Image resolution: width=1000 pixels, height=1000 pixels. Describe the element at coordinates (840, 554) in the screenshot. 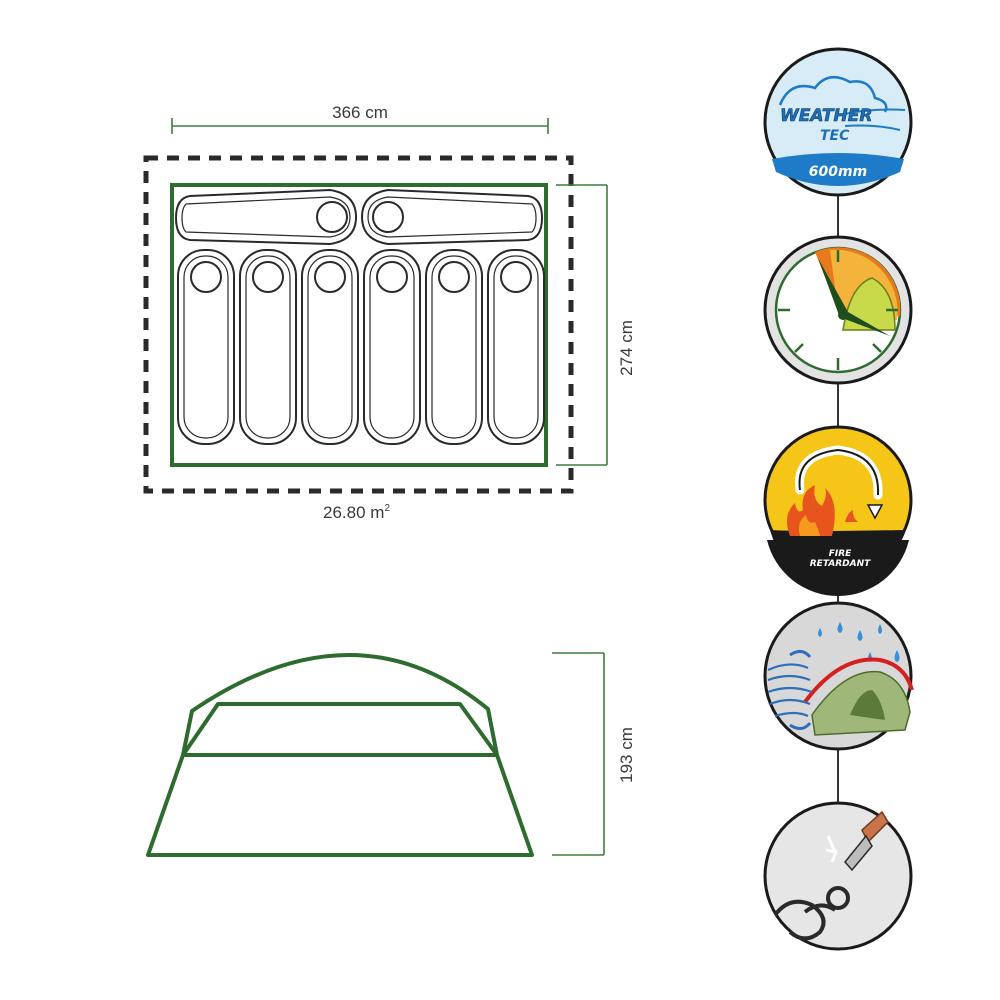

I see `fire-label-line-1: FIRE` at that location.